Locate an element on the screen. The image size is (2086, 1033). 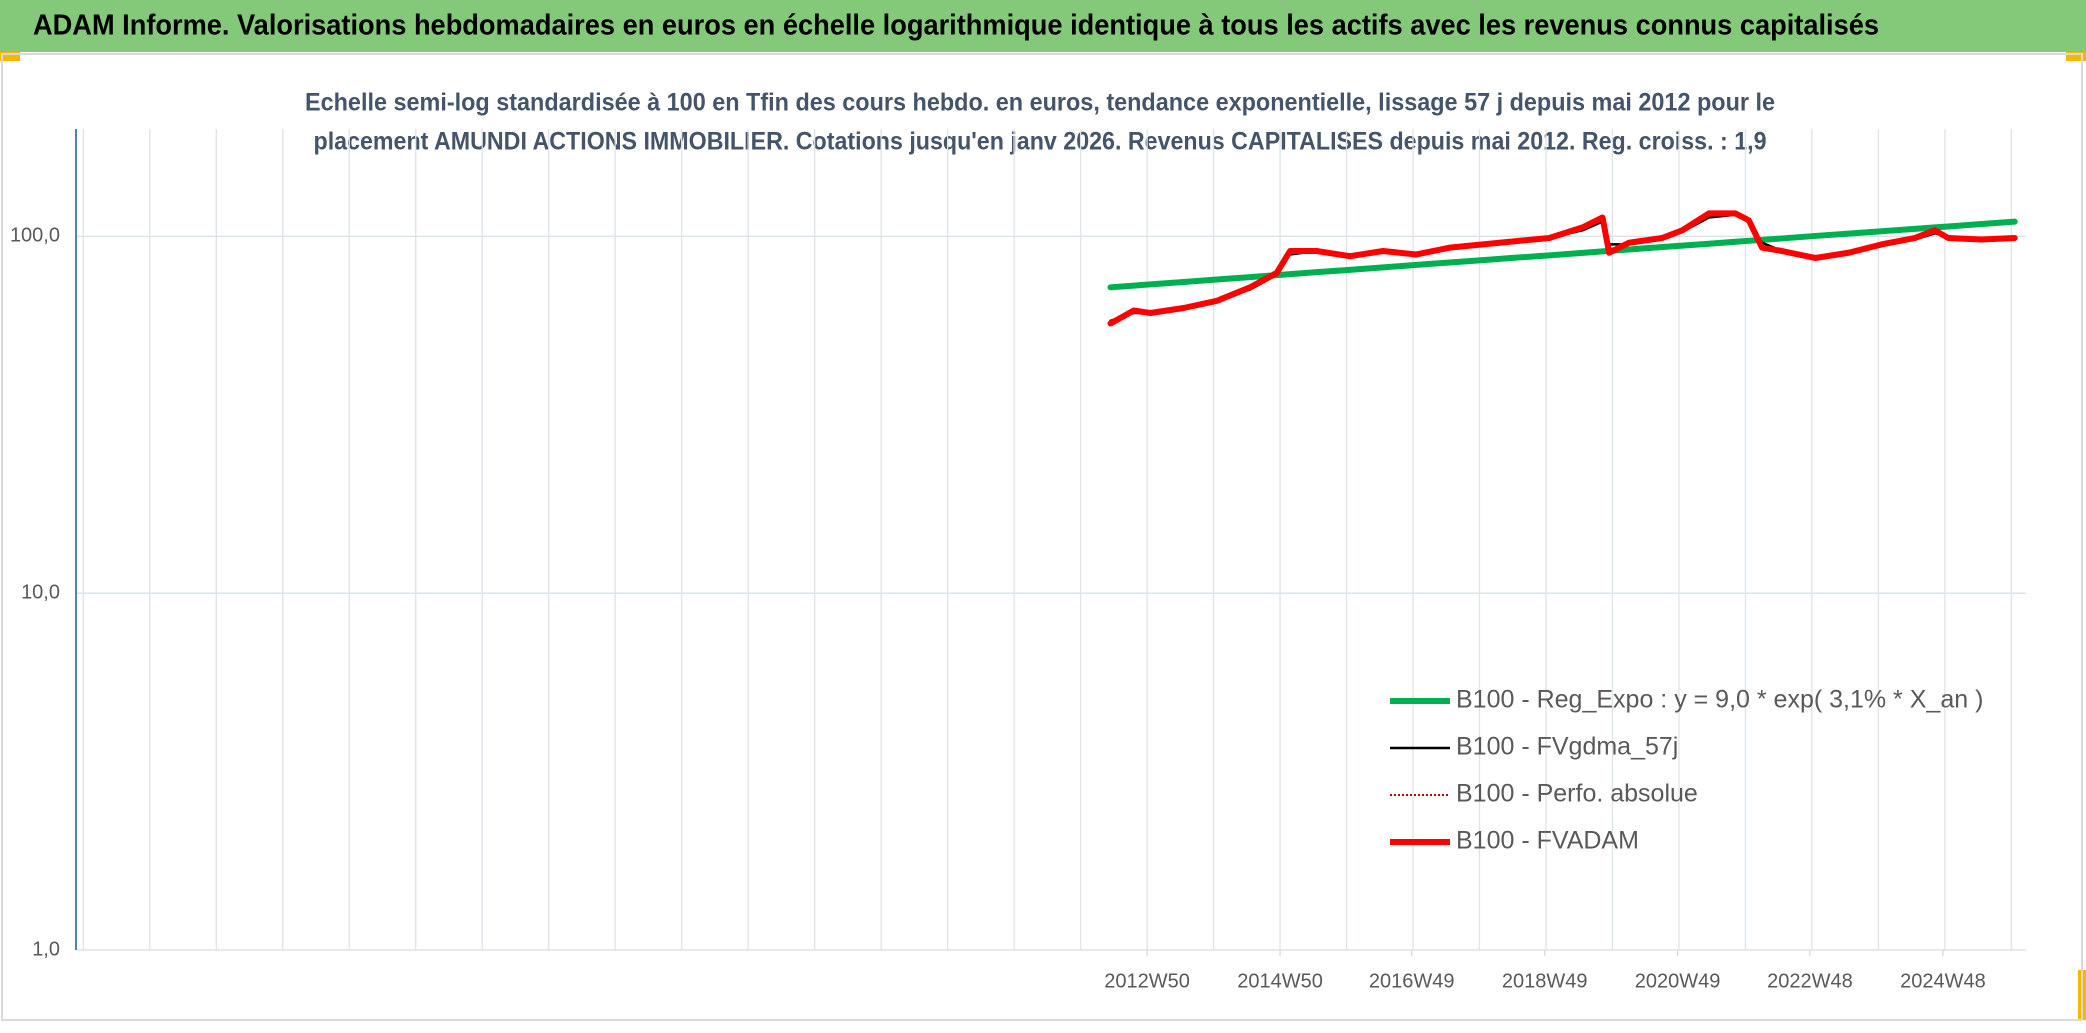
y-tick-label: 1,0 is located at coordinates (46, 949).